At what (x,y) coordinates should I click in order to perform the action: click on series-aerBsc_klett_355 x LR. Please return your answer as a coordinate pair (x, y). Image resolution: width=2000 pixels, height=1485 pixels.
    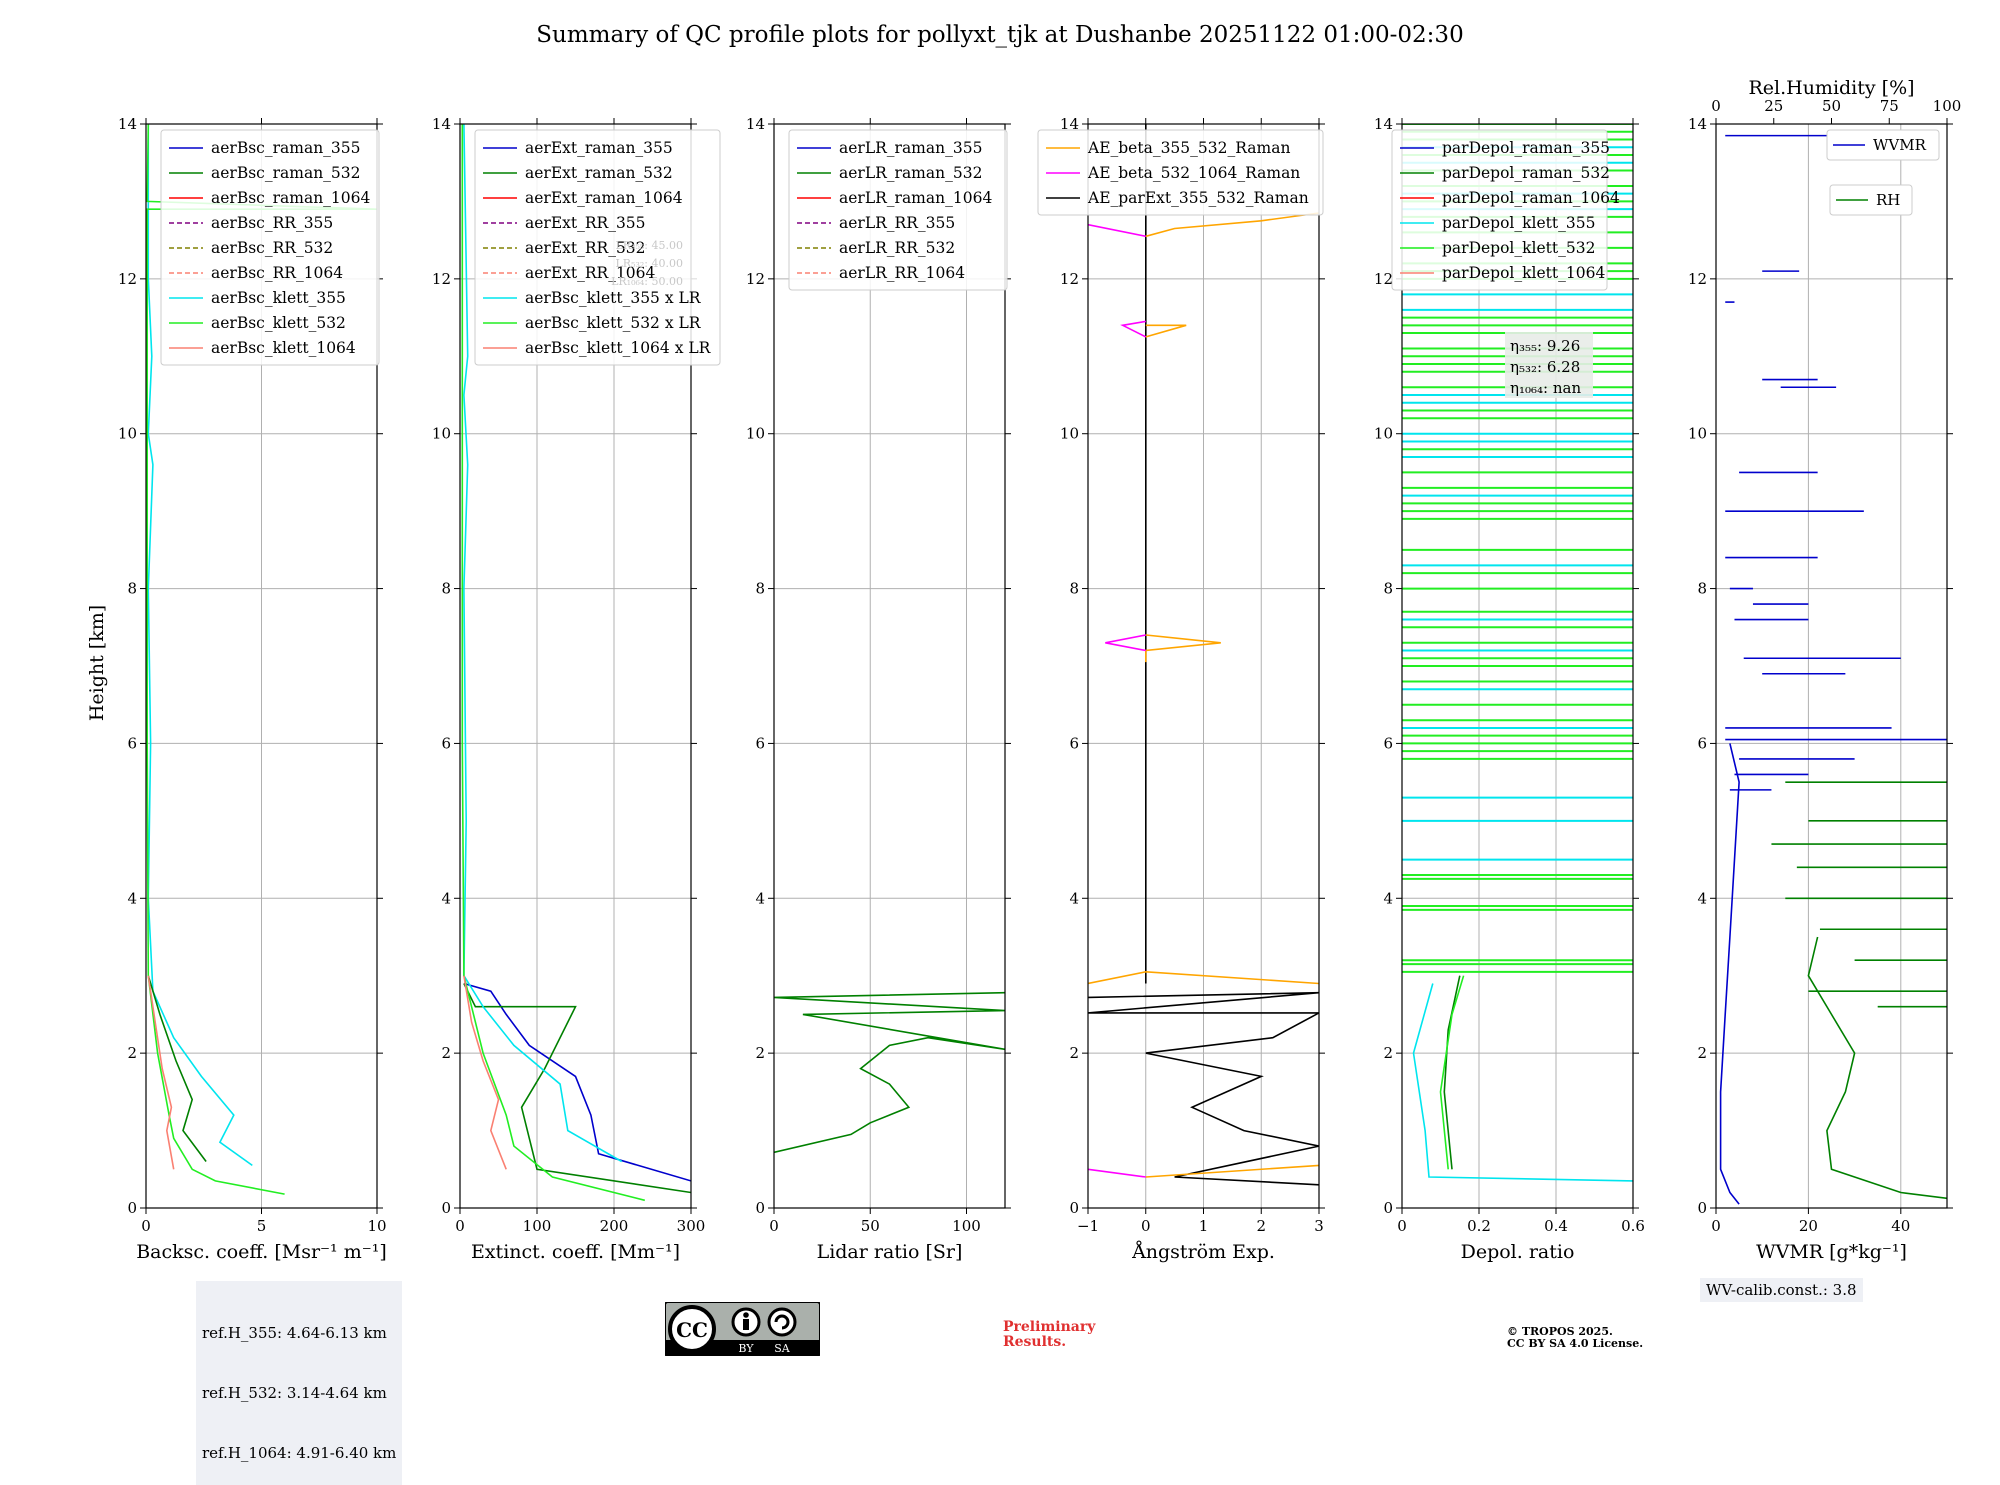
    Looking at the image, I should click on (543, 643).